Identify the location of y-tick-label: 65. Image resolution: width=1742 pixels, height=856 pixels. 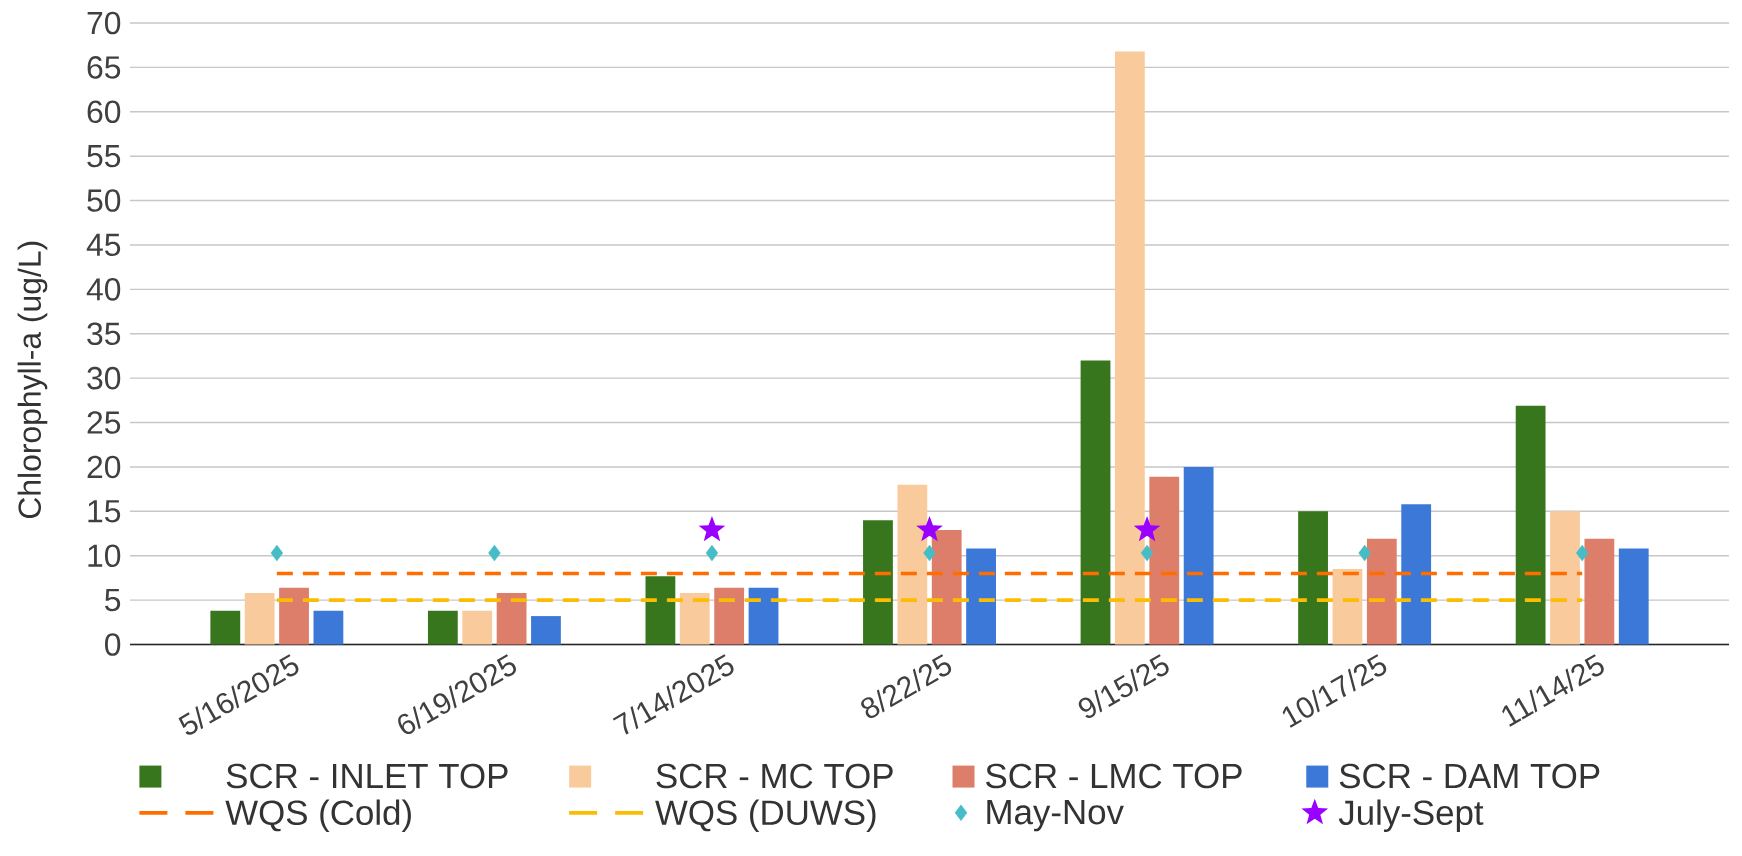
(104, 67).